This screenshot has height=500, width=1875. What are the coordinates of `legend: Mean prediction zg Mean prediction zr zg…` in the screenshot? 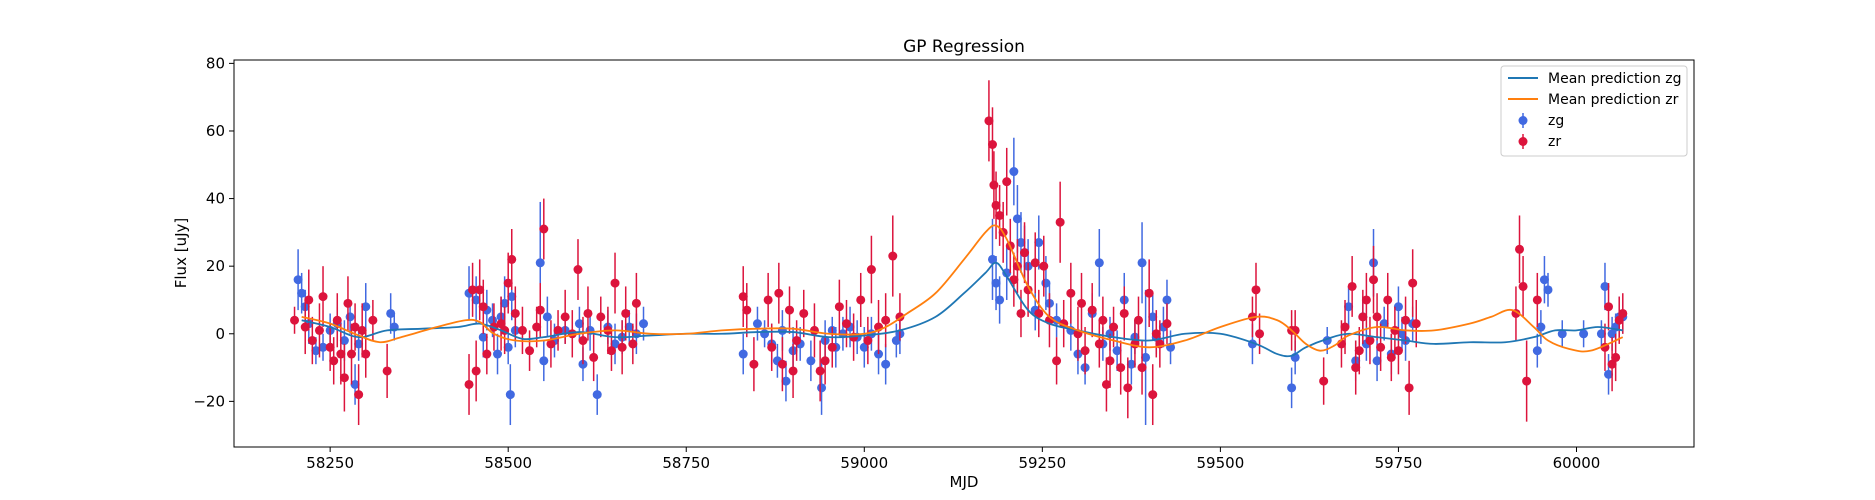 It's located at (1594, 111).